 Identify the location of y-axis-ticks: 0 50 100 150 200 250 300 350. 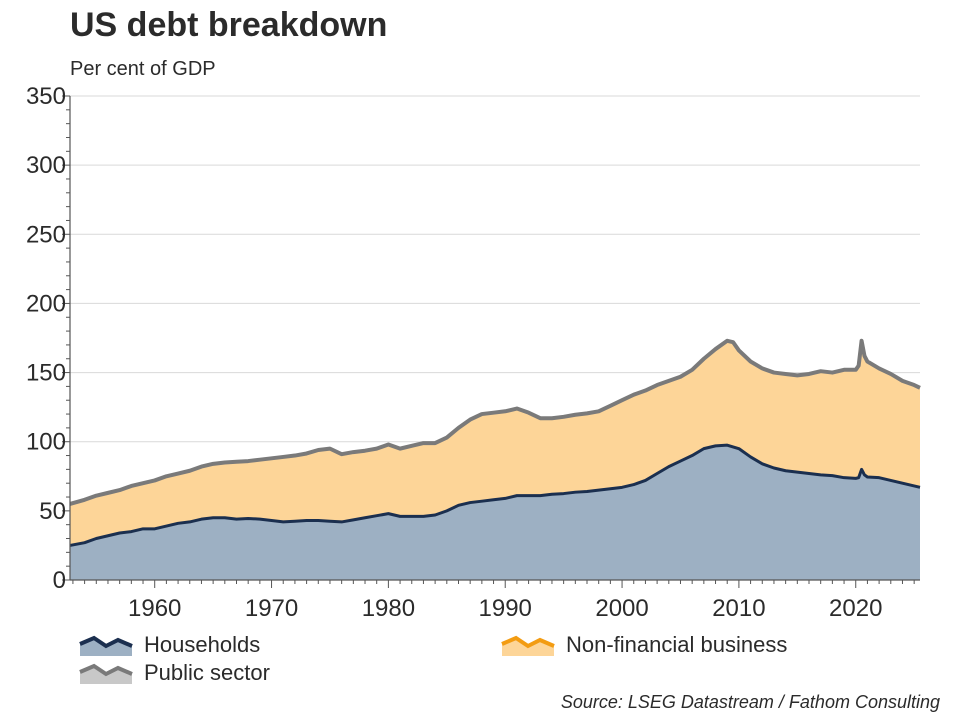
(46, 338).